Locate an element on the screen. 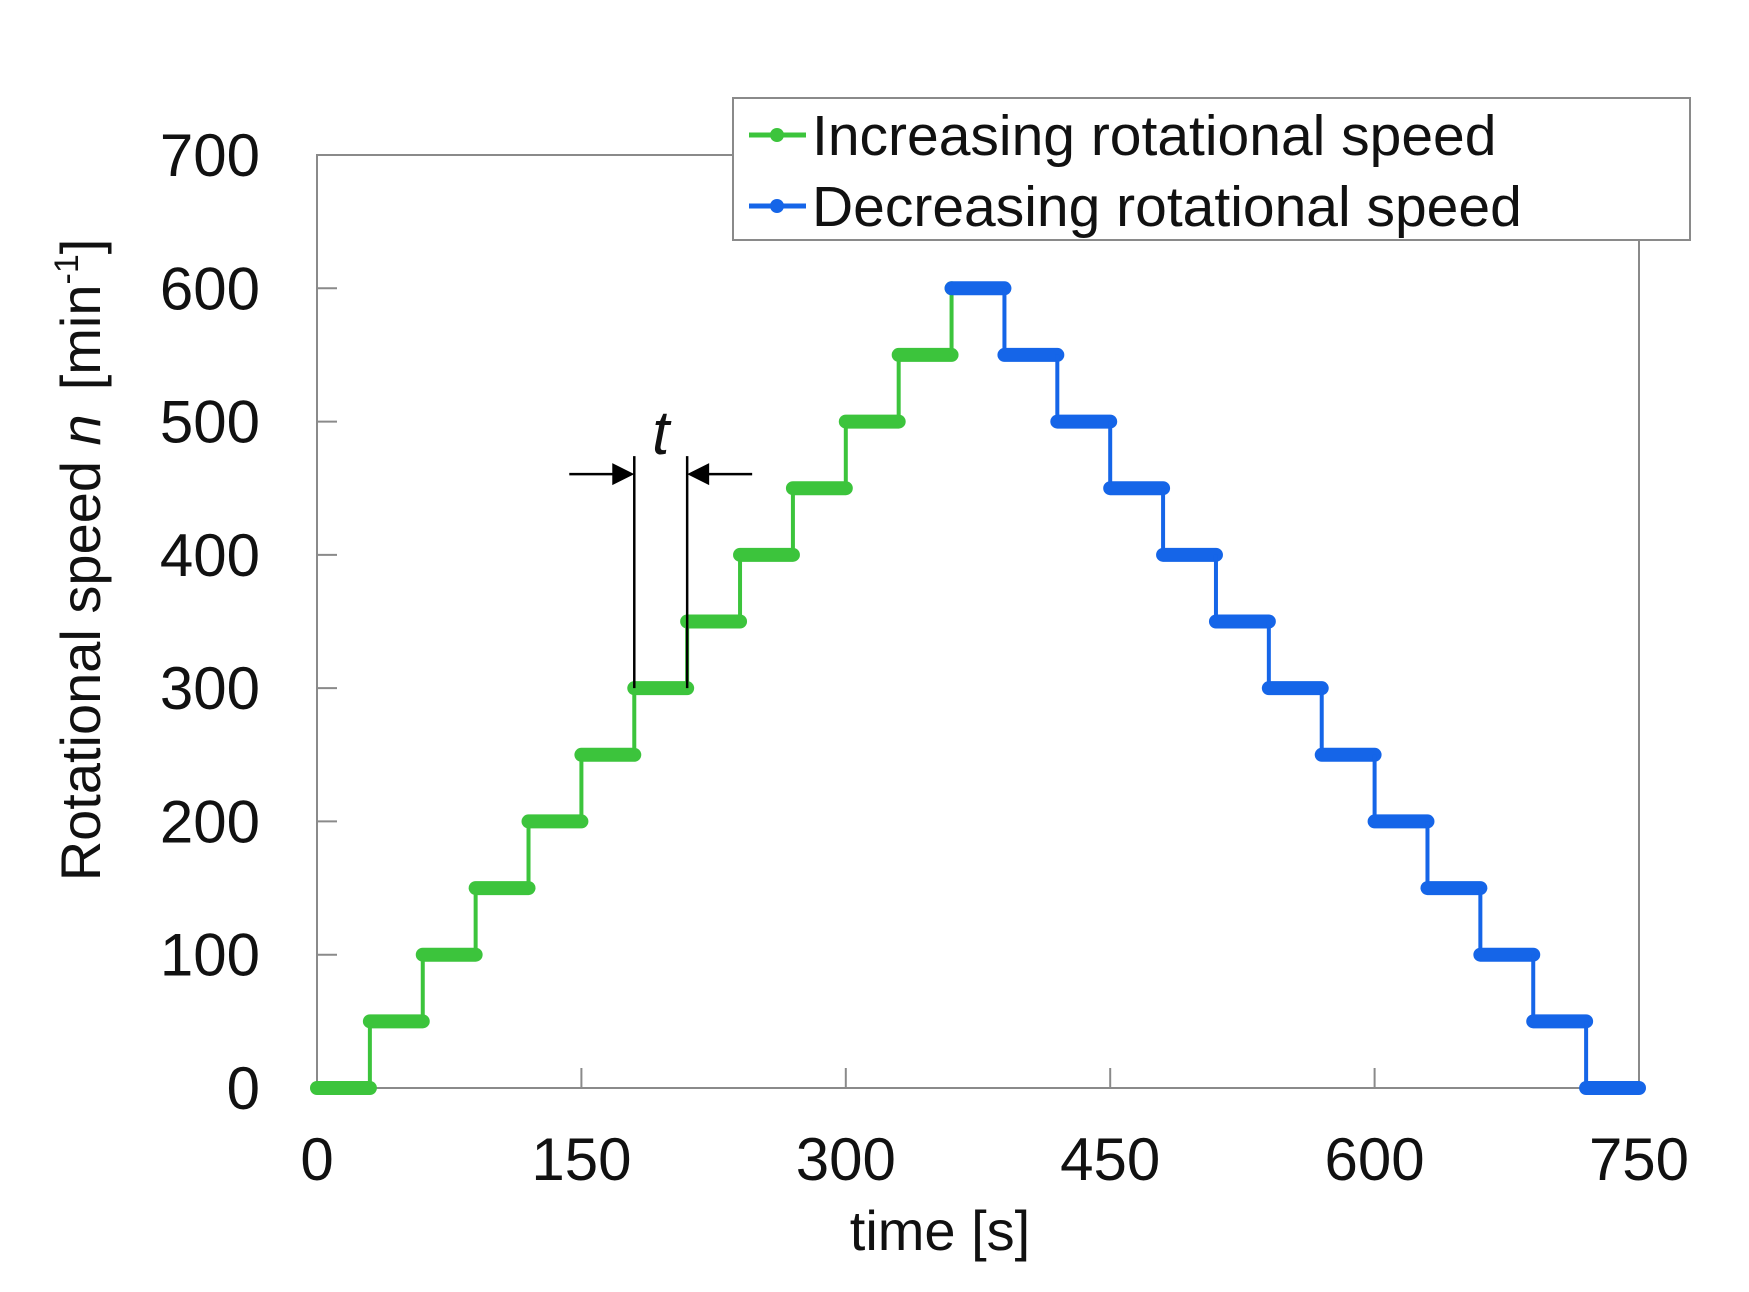 This screenshot has height=1292, width=1749. y-tick-label: 500 is located at coordinates (210, 422).